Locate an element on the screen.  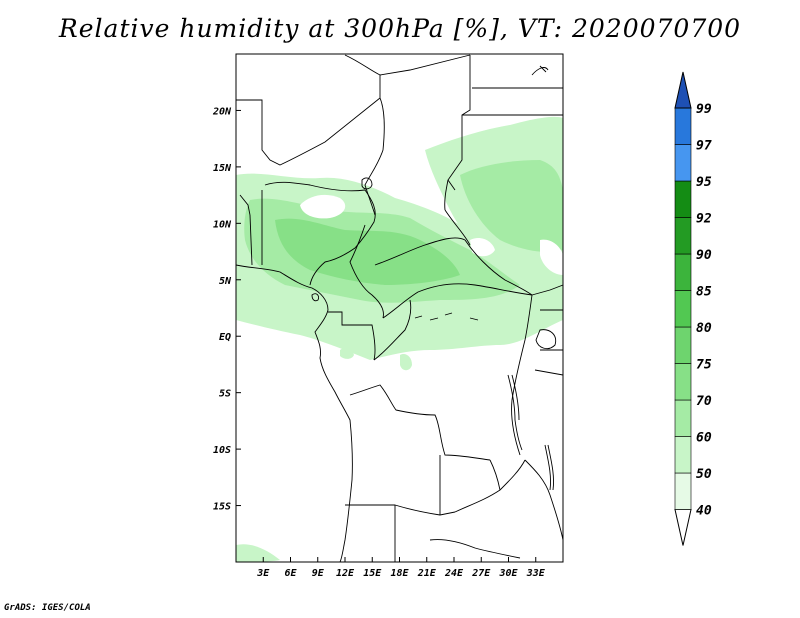
y-axis-ticks: 20N 15N 10N 5N EQ 5S 10S 15S is located at coordinates (226, 309).